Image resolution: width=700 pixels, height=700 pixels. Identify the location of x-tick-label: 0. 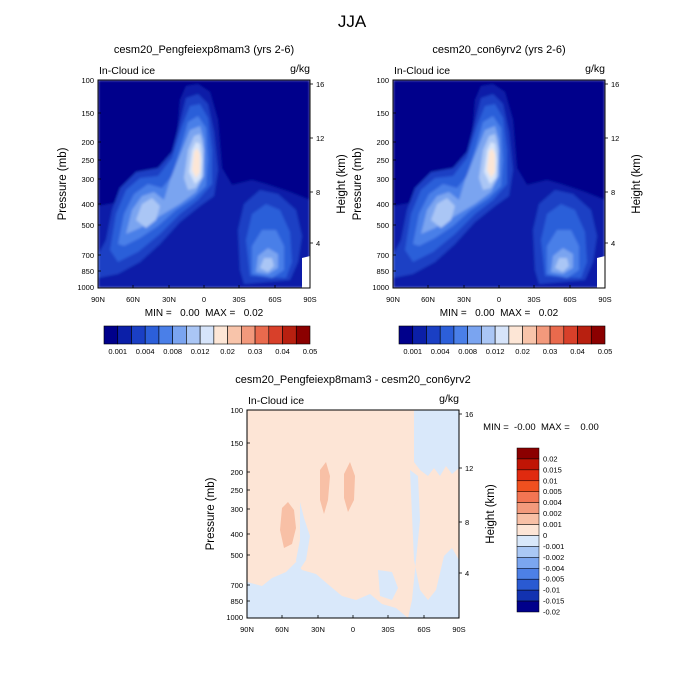
(204, 299).